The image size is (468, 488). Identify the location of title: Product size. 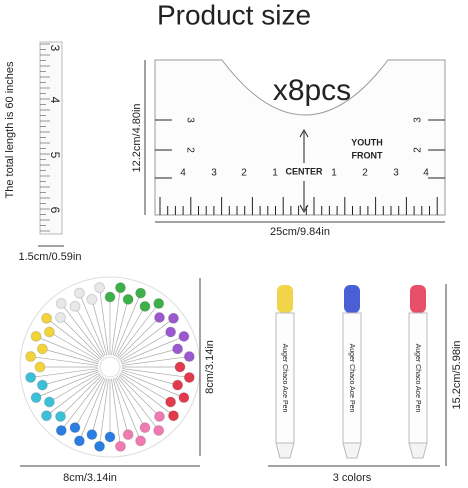
(234, 15).